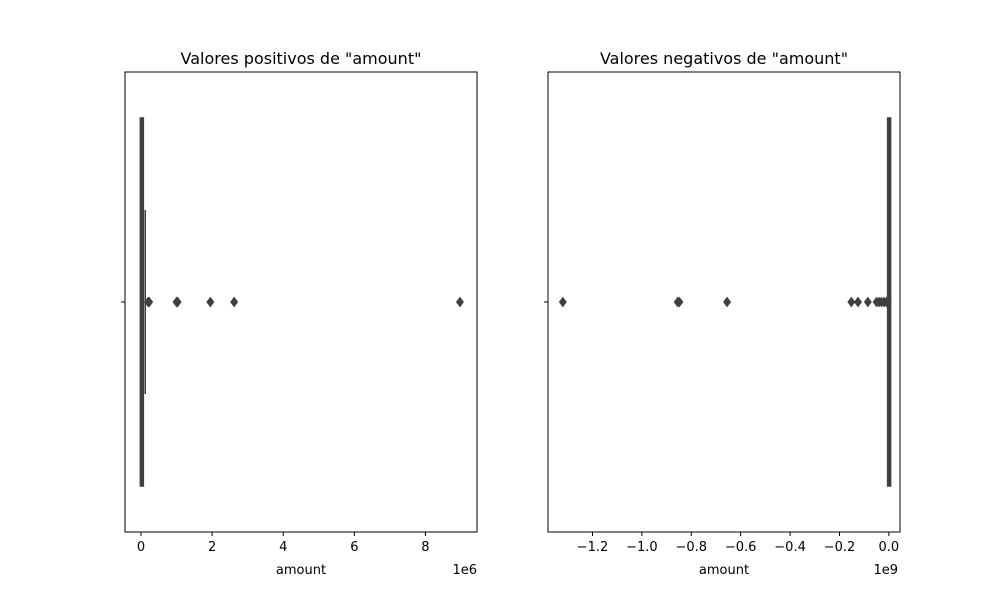  Describe the element at coordinates (741, 547) in the screenshot. I see `x-tick-label: −0.6` at that location.